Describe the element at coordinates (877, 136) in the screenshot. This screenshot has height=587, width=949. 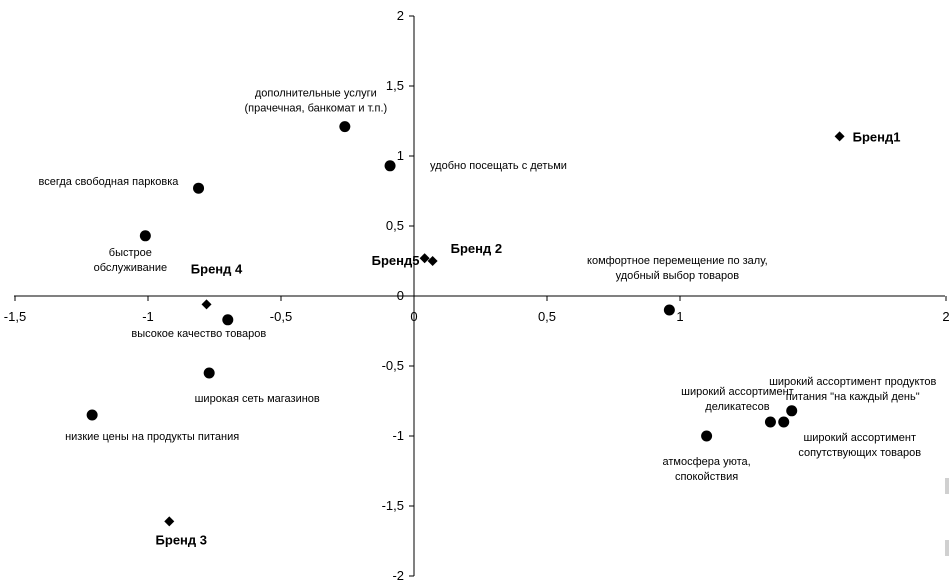
I see `brand-label: Бренд1` at that location.